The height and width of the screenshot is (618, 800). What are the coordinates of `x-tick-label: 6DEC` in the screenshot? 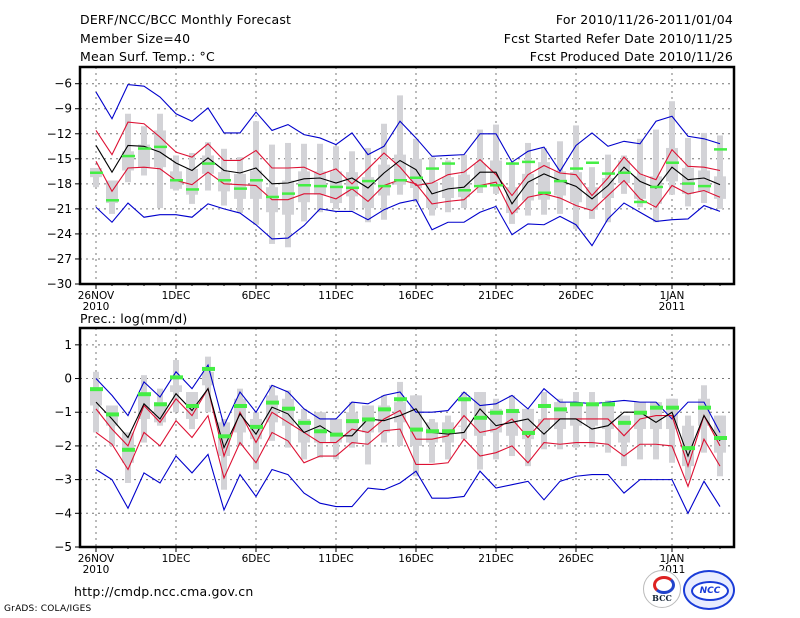 It's located at (256, 559).